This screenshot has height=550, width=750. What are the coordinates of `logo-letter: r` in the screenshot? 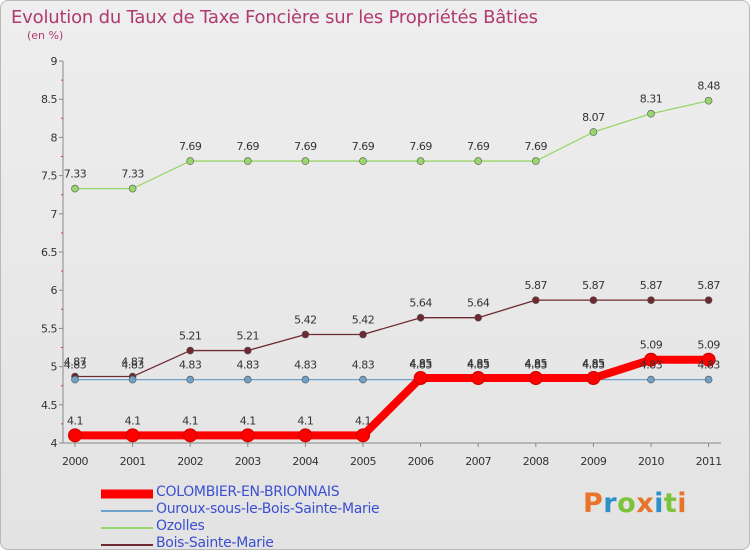 It's located at (610, 503).